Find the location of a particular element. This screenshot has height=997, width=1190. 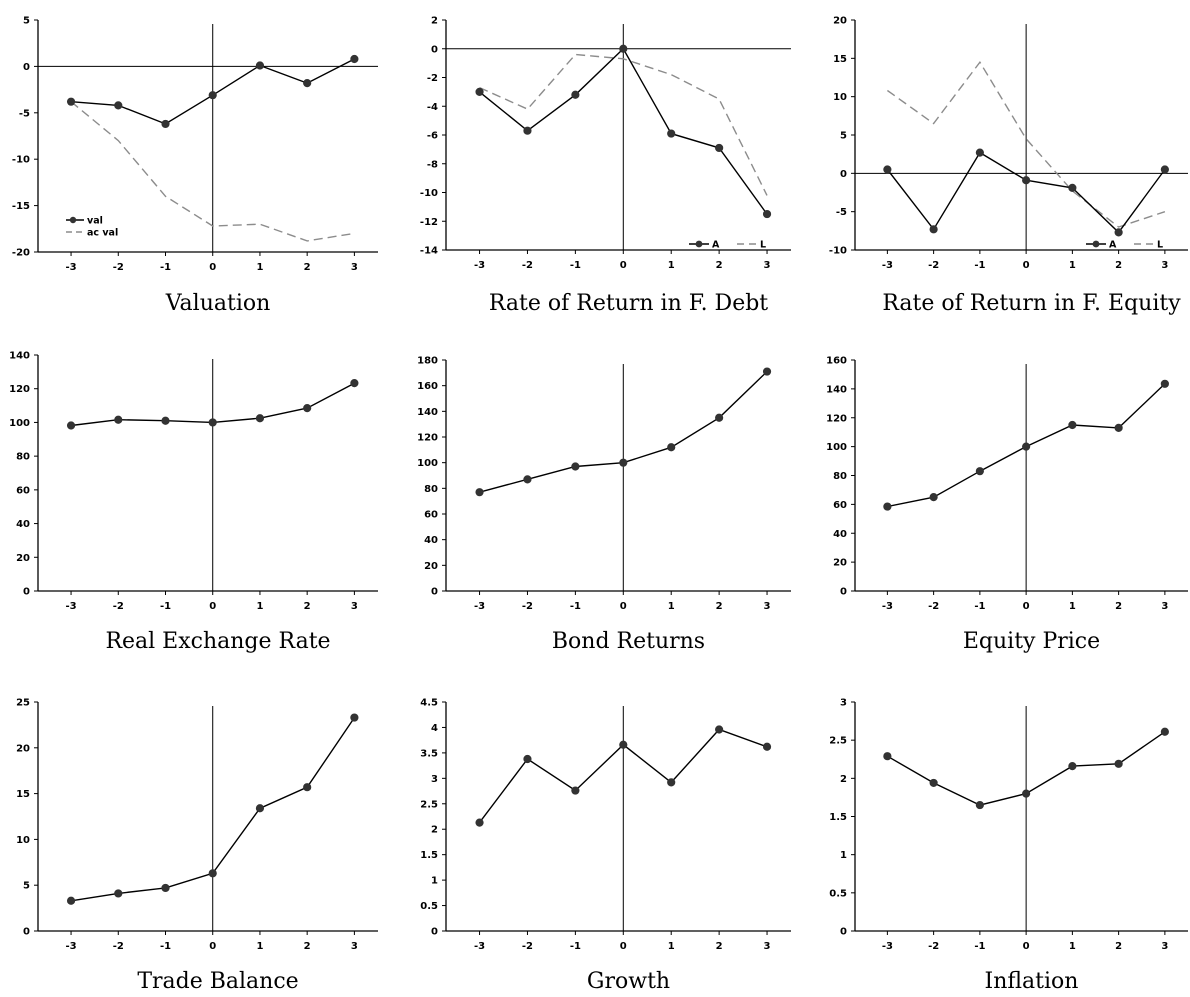

legend-marker is located at coordinates (1096, 244).